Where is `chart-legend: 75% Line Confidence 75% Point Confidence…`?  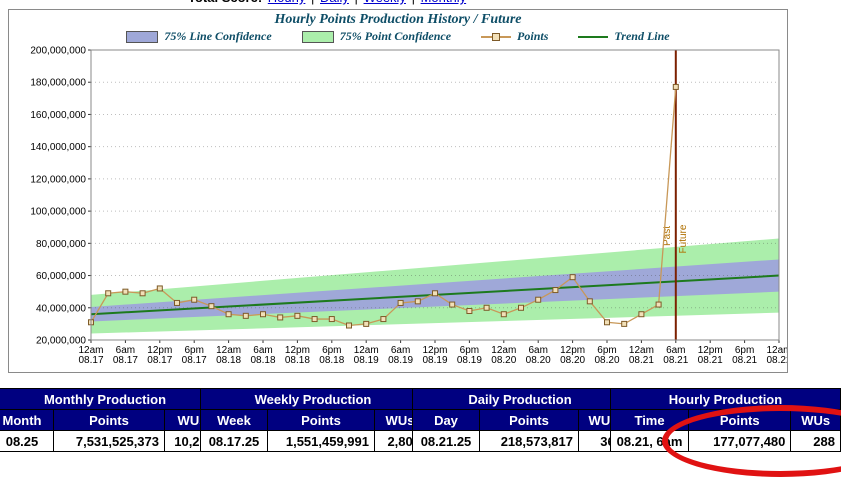 chart-legend: 75% Line Confidence 75% Point Confidence… is located at coordinates (398, 36).